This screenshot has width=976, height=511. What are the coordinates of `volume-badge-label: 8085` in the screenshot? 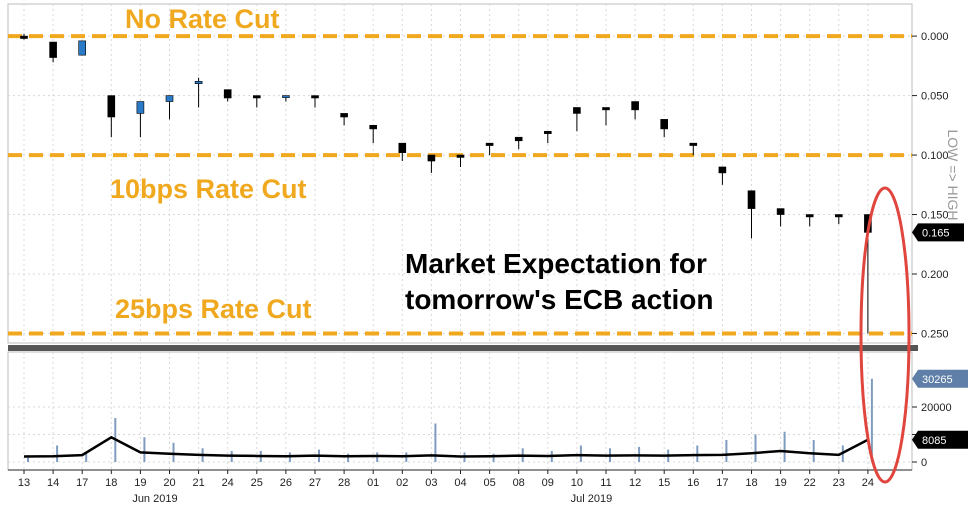 It's located at (934, 441).